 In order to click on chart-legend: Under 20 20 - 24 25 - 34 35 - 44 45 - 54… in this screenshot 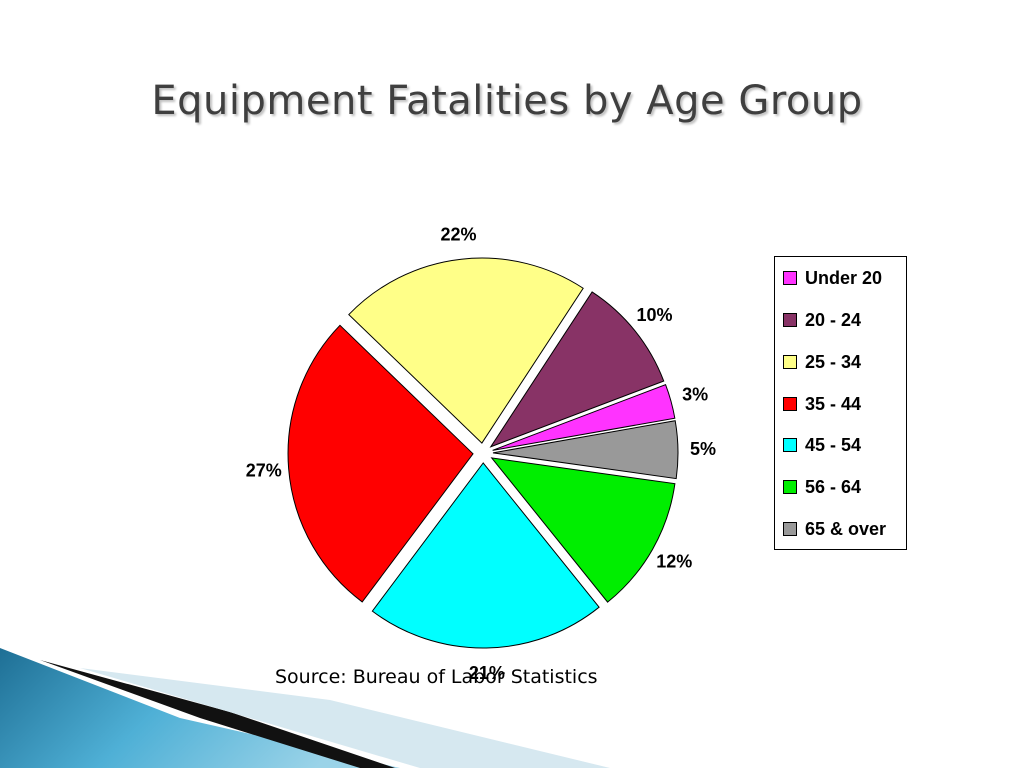, I will do `click(840, 403)`.